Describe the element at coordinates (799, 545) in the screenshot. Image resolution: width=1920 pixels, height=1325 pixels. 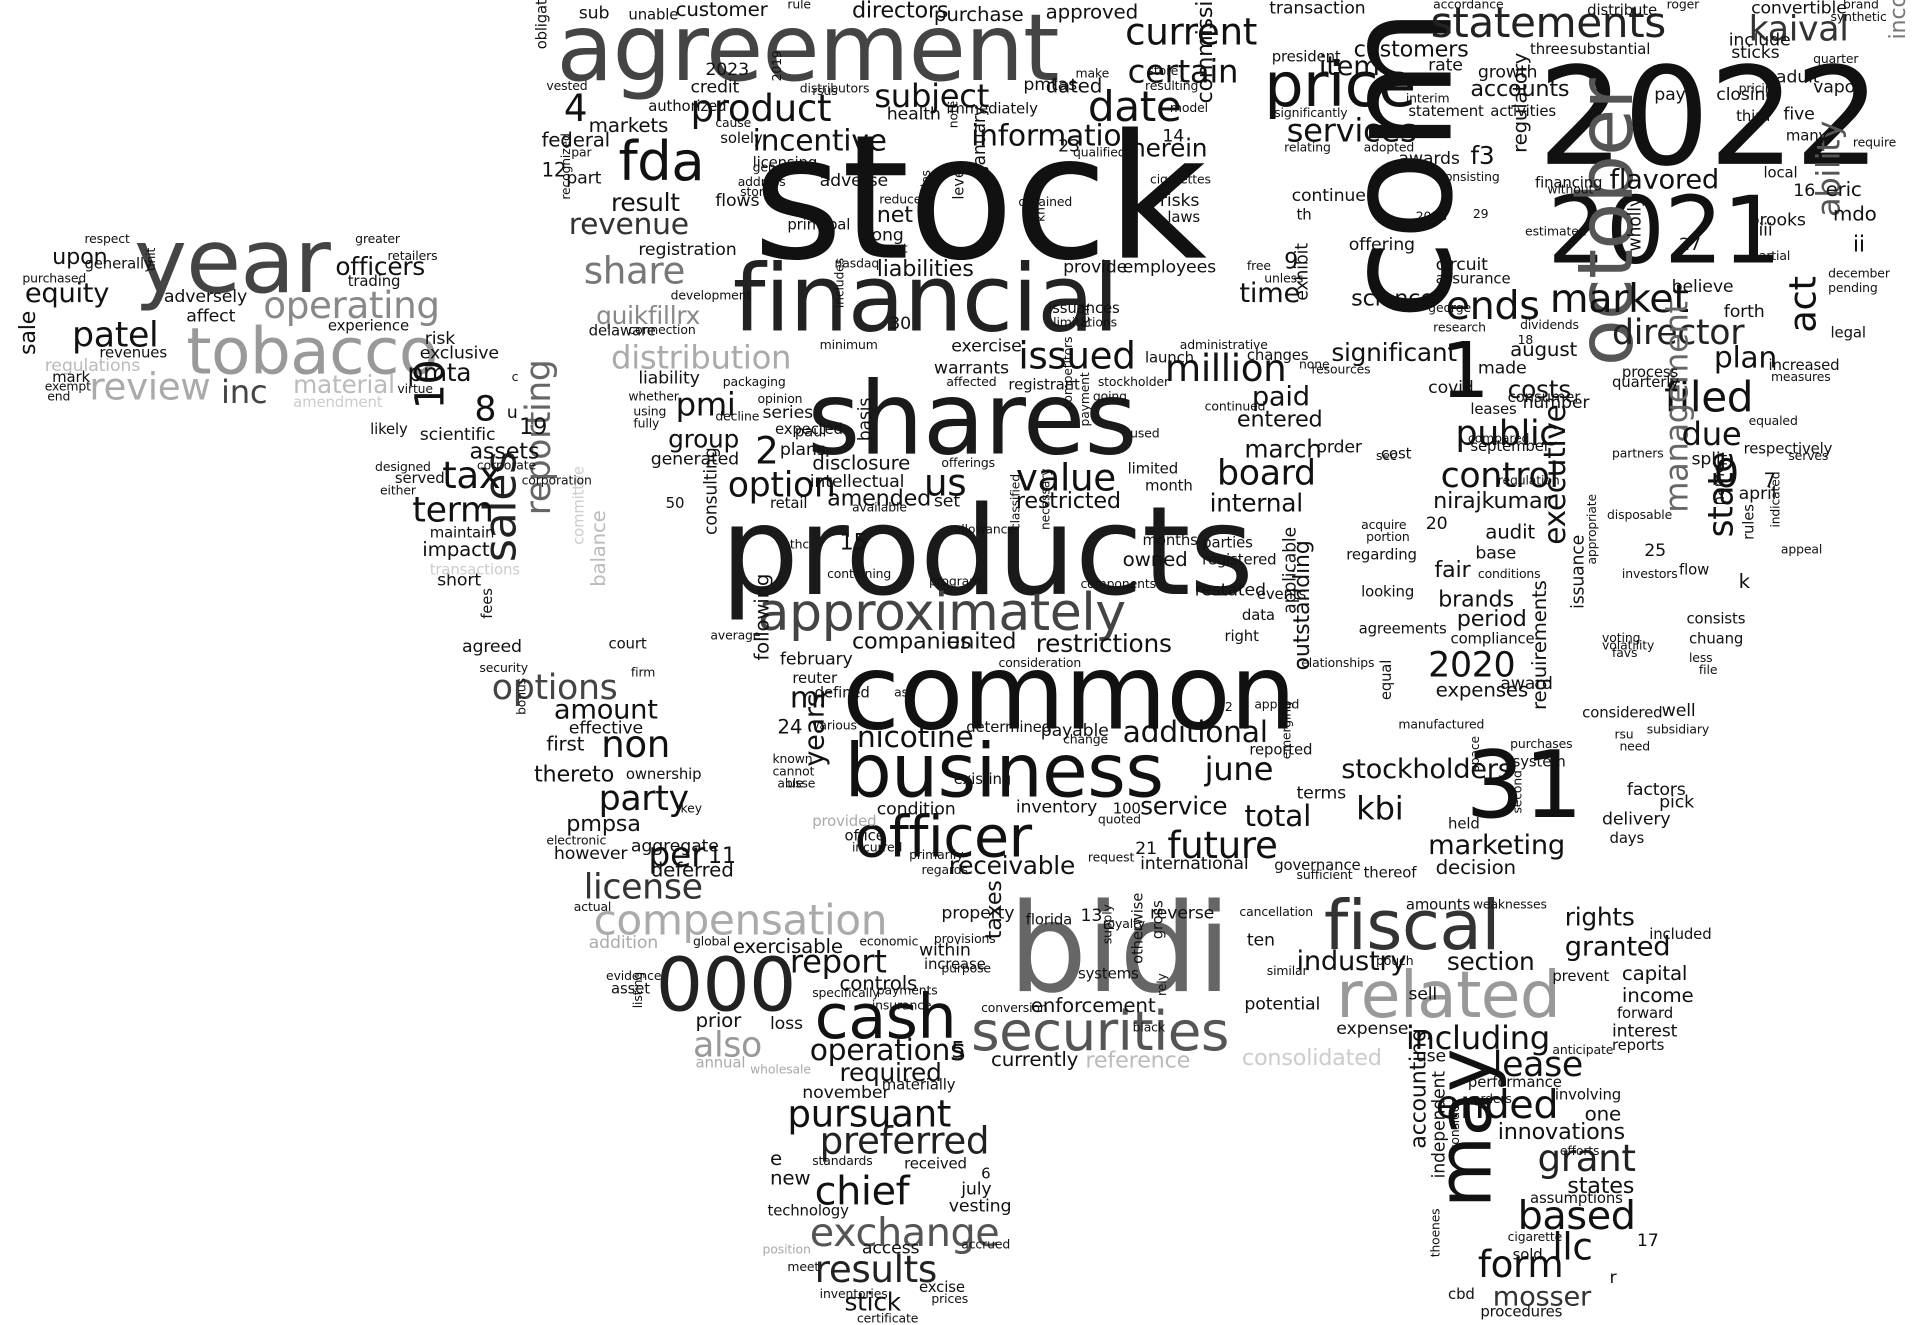
I see `word-thc: thc` at that location.